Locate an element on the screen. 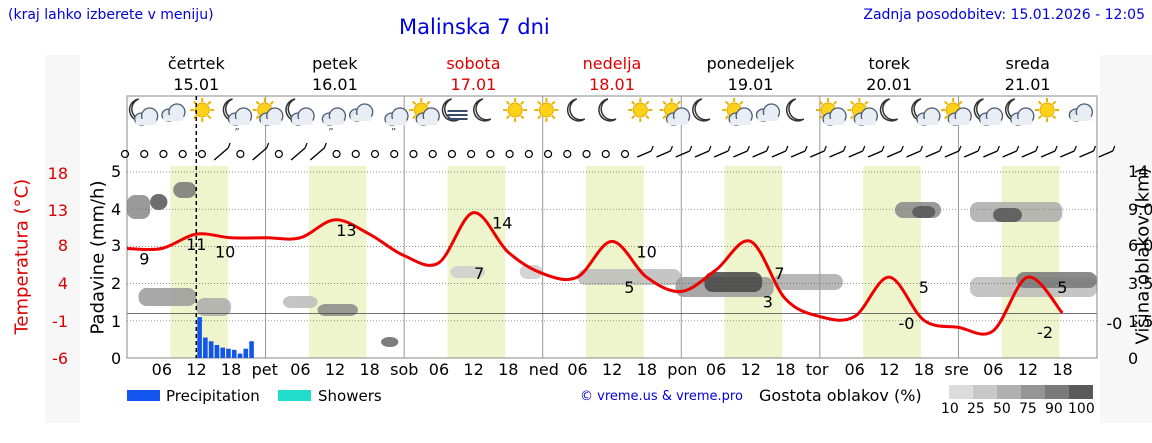  day-header: nedelja 18.01 is located at coordinates (612, 74).